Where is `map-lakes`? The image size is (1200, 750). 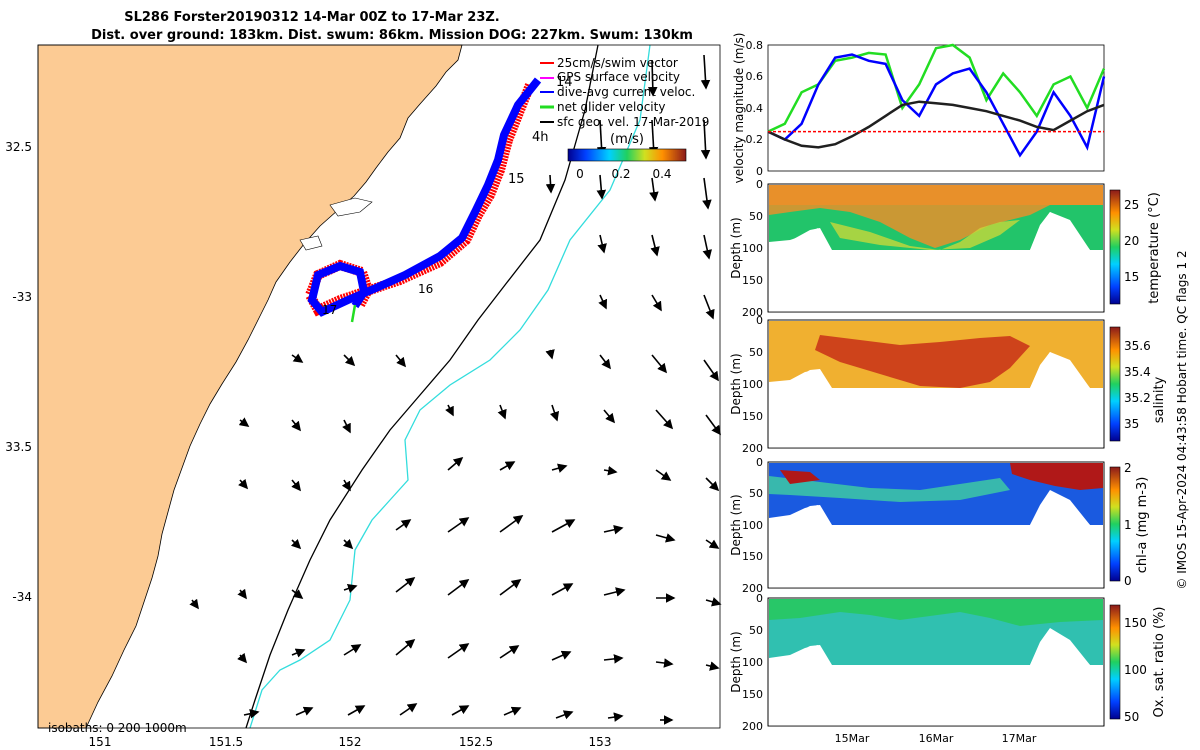 map-lakes is located at coordinates (336, 224).